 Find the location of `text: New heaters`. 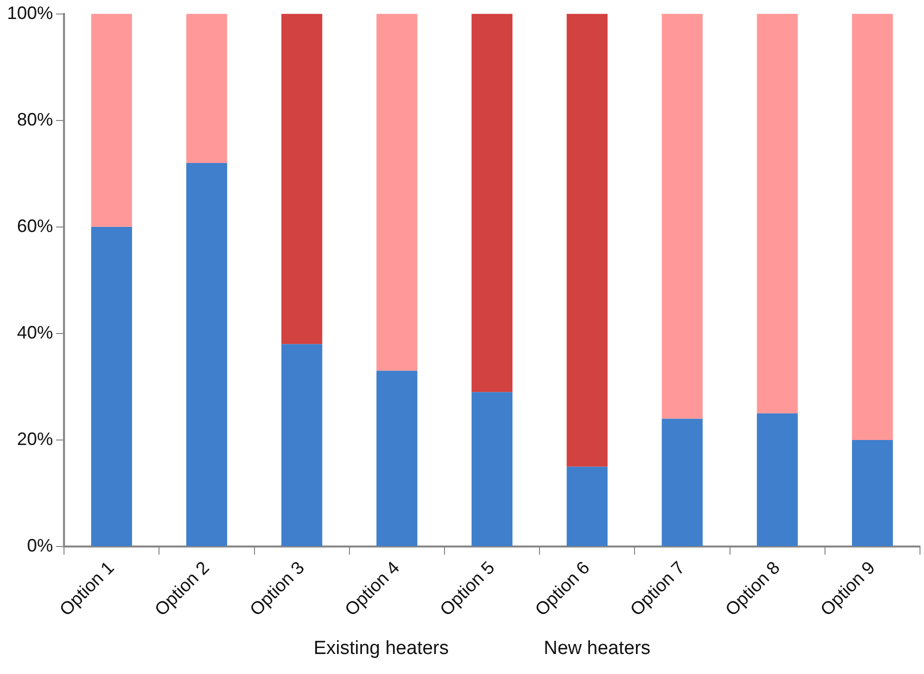

text: New heaters is located at coordinates (597, 649).